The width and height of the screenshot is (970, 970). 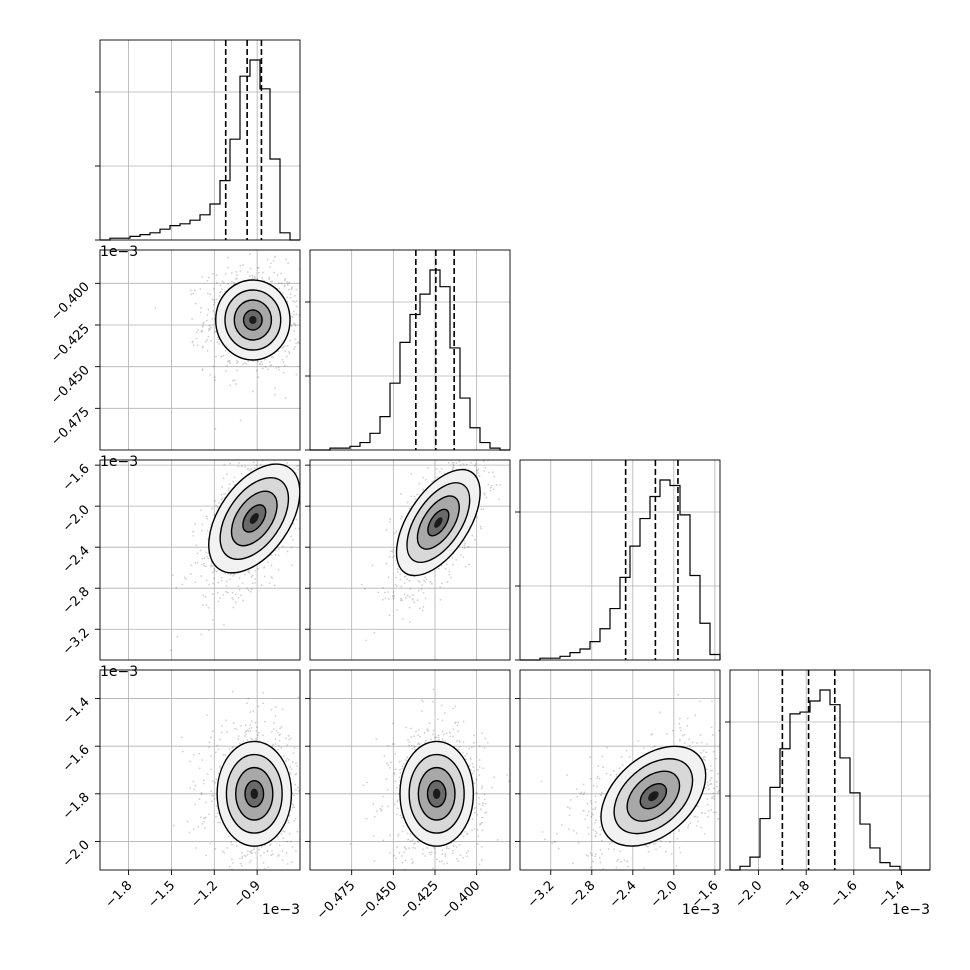 I want to click on density-level, so click(x=254, y=794).